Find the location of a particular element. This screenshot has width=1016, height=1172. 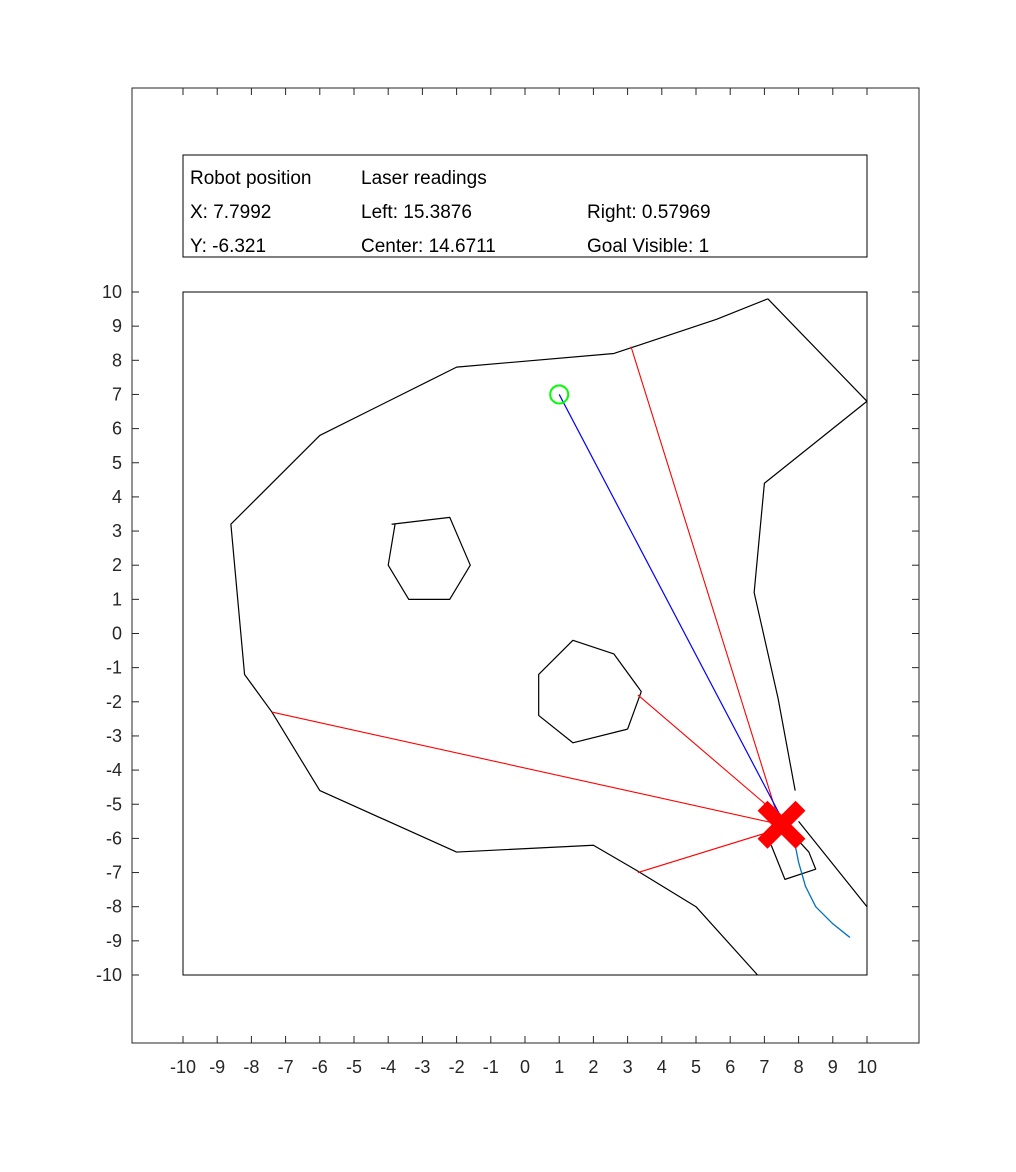

robot-path is located at coordinates (821, 883).